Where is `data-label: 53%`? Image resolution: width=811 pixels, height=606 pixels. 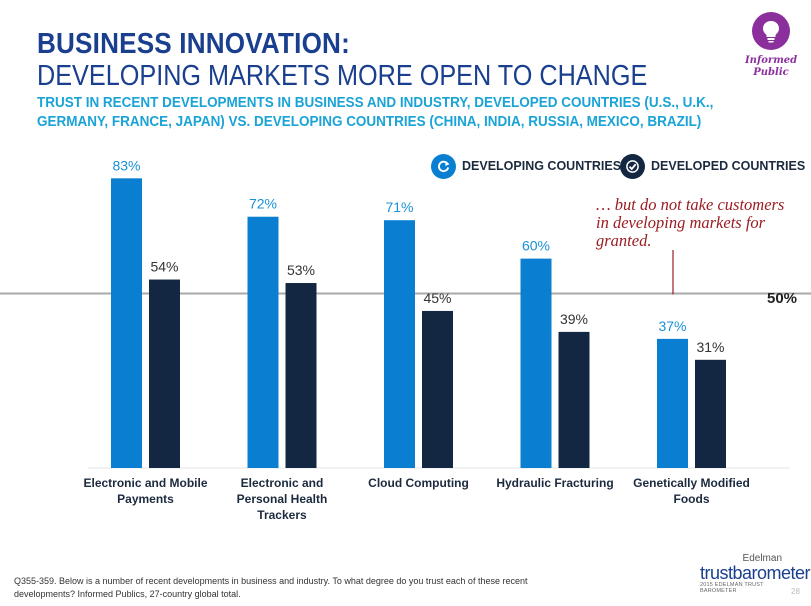 data-label: 53% is located at coordinates (301, 270).